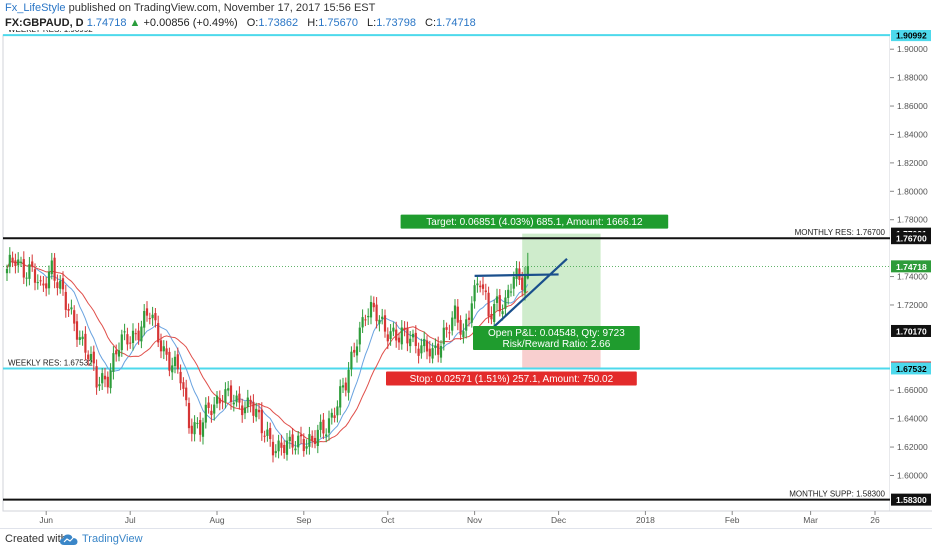  What do you see at coordinates (372, 23) in the screenshot?
I see `low-label: L:` at bounding box center [372, 23].